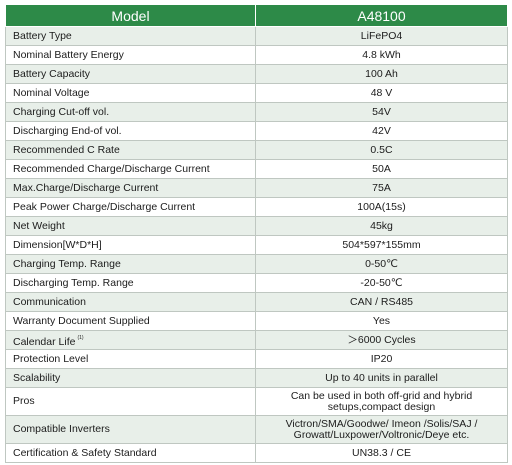 The width and height of the screenshot is (512, 465). Describe the element at coordinates (130, 401) in the screenshot. I see `row-label: Pros` at that location.